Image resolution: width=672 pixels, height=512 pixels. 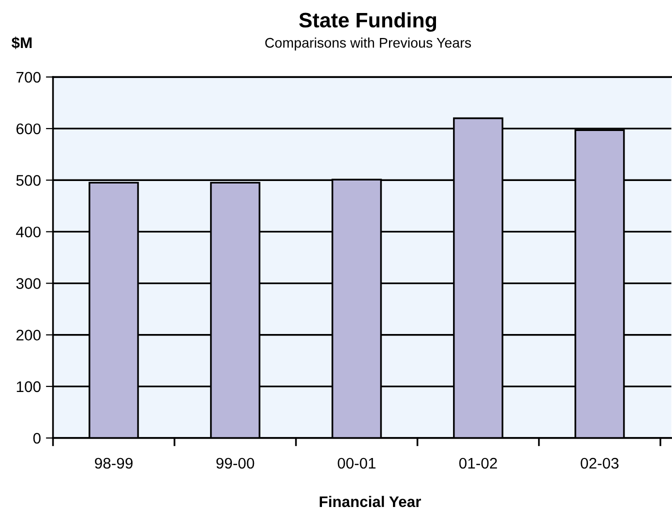 What do you see at coordinates (28, 386) in the screenshot?
I see `y-tick-label: 100` at bounding box center [28, 386].